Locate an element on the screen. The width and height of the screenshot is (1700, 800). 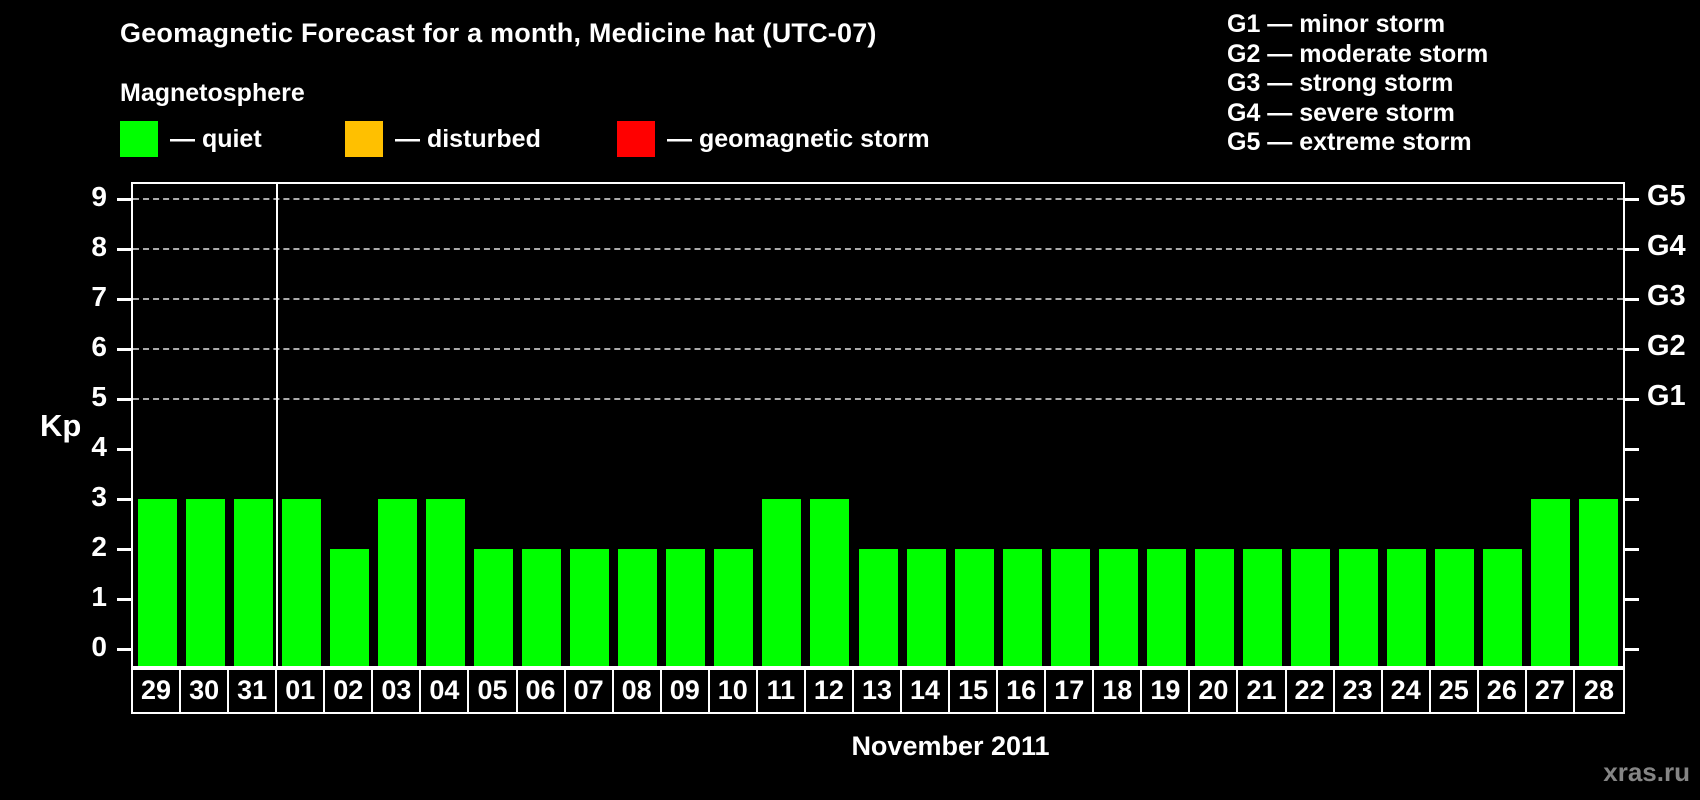
day-label-cell: 06 is located at coordinates (542, 691).